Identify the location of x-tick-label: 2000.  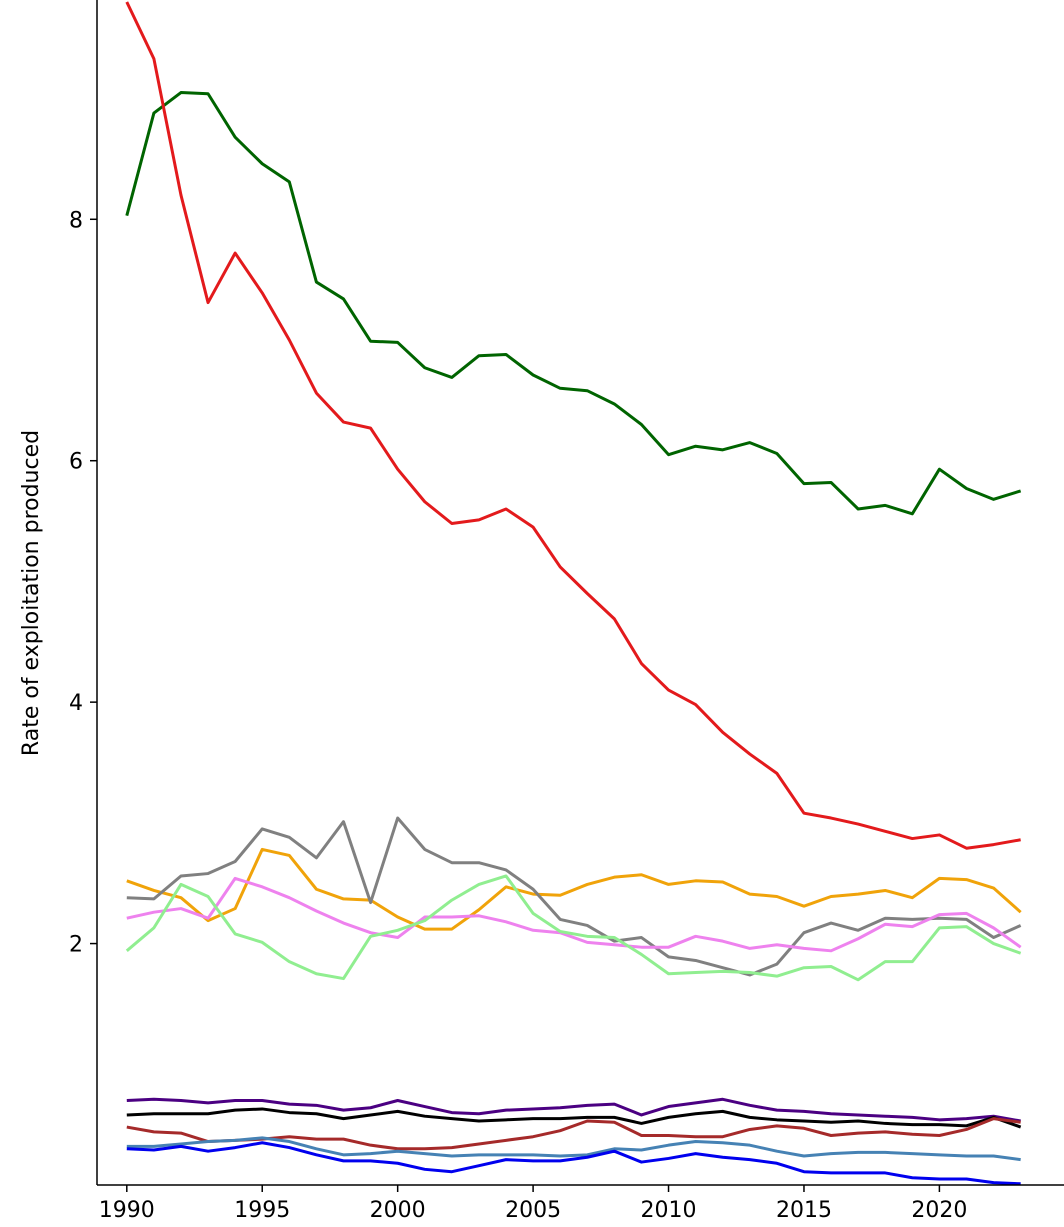
(398, 1210).